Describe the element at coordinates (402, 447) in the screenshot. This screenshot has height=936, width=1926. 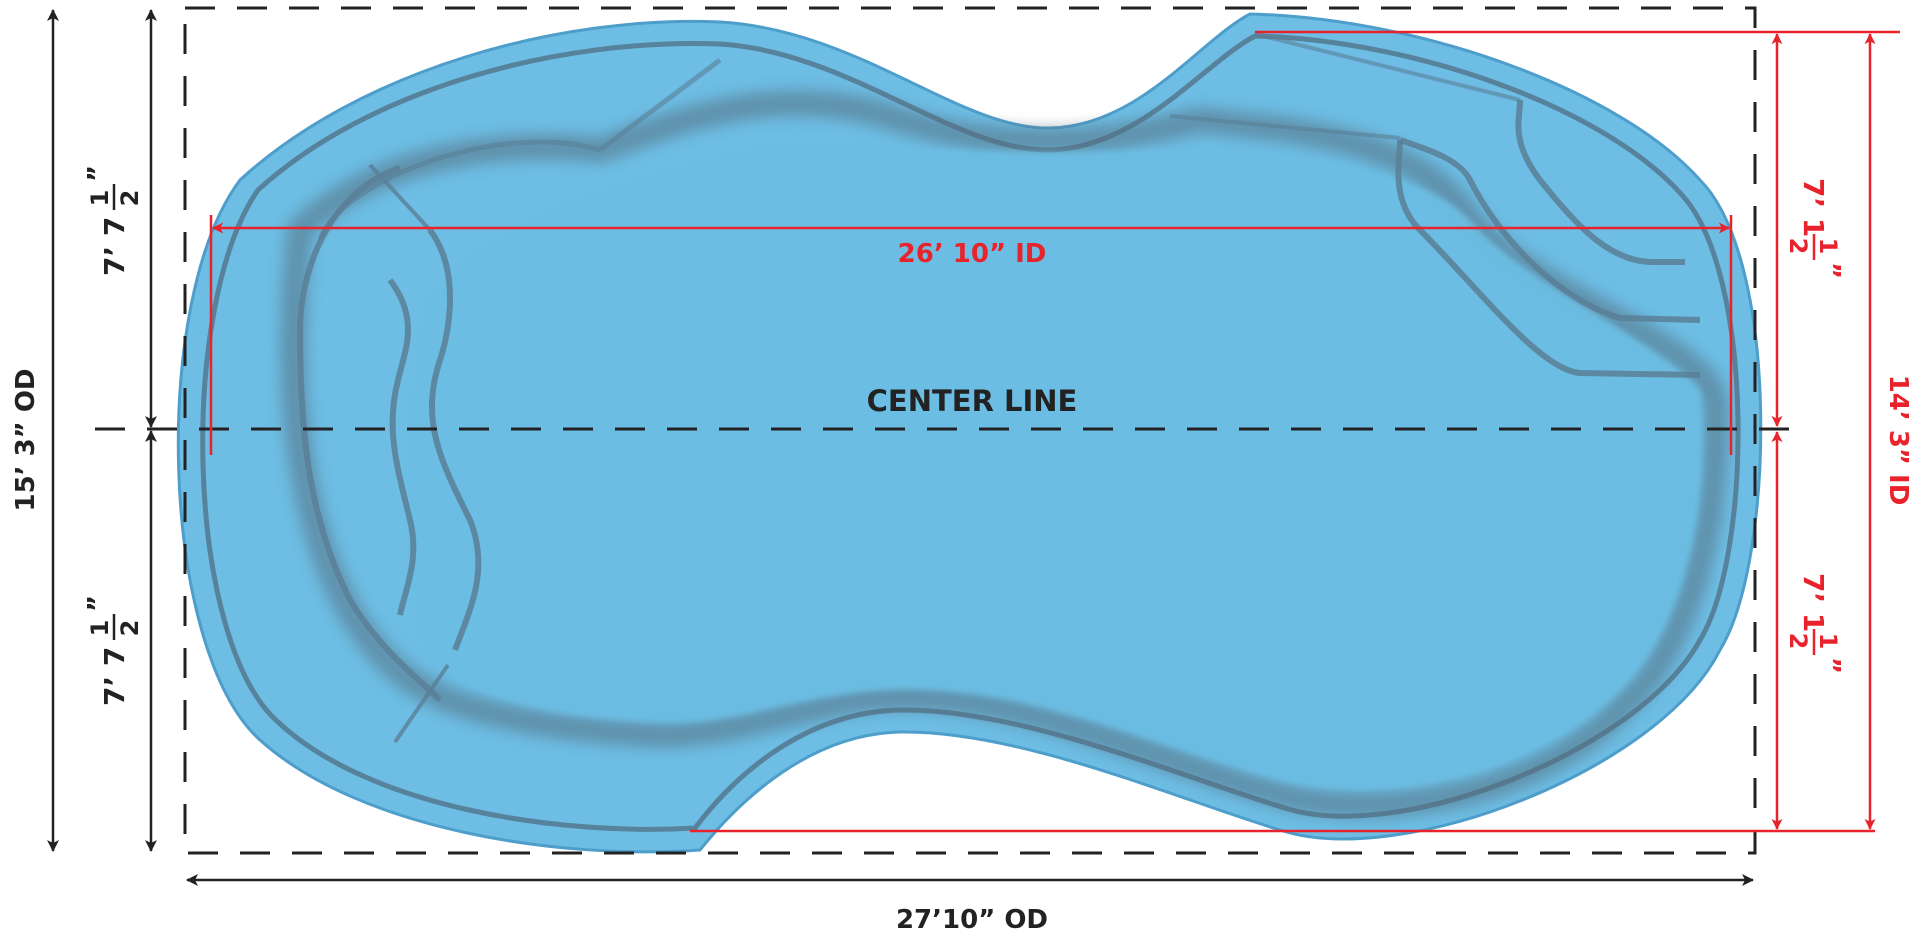
I see `left-step-inner` at that location.